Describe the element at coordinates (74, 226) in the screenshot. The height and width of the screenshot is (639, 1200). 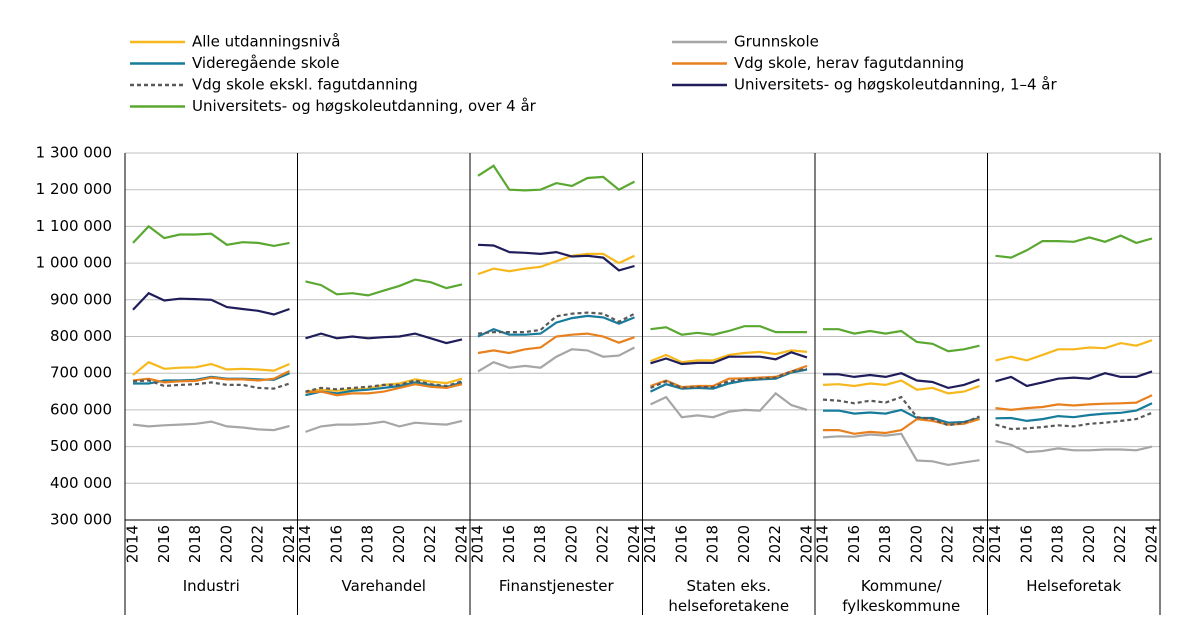
I see `y-tick-label: 1 100 000` at that location.